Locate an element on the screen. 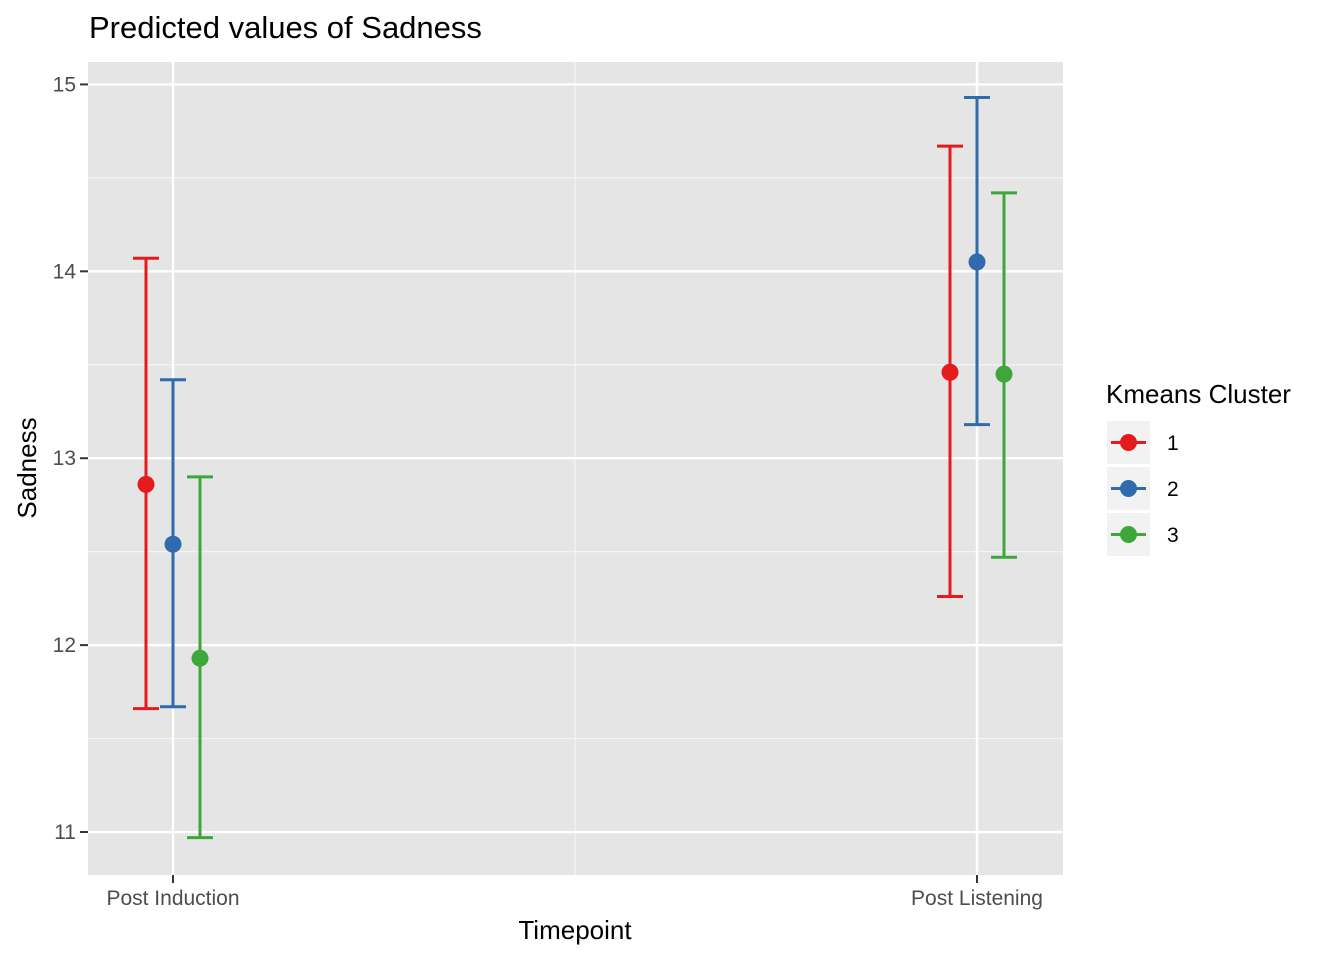 The height and width of the screenshot is (960, 1344). legend-label: 1 is located at coordinates (1173, 443).